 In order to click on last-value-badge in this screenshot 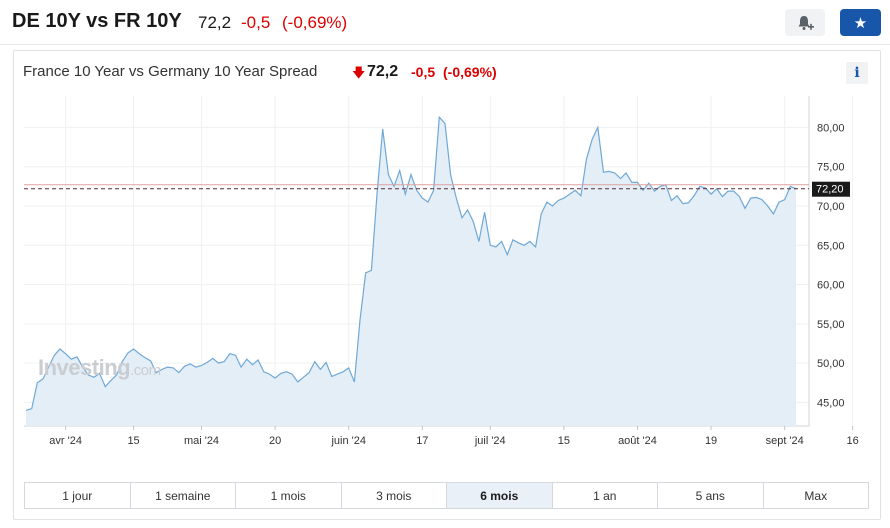, I will do `click(831, 189)`.